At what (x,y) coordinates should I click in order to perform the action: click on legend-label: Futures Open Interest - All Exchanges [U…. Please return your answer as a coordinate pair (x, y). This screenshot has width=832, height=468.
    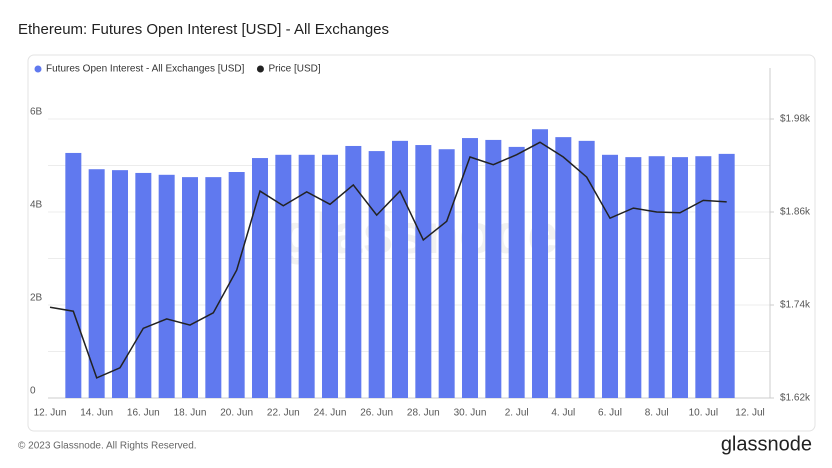
    Looking at the image, I should click on (145, 69).